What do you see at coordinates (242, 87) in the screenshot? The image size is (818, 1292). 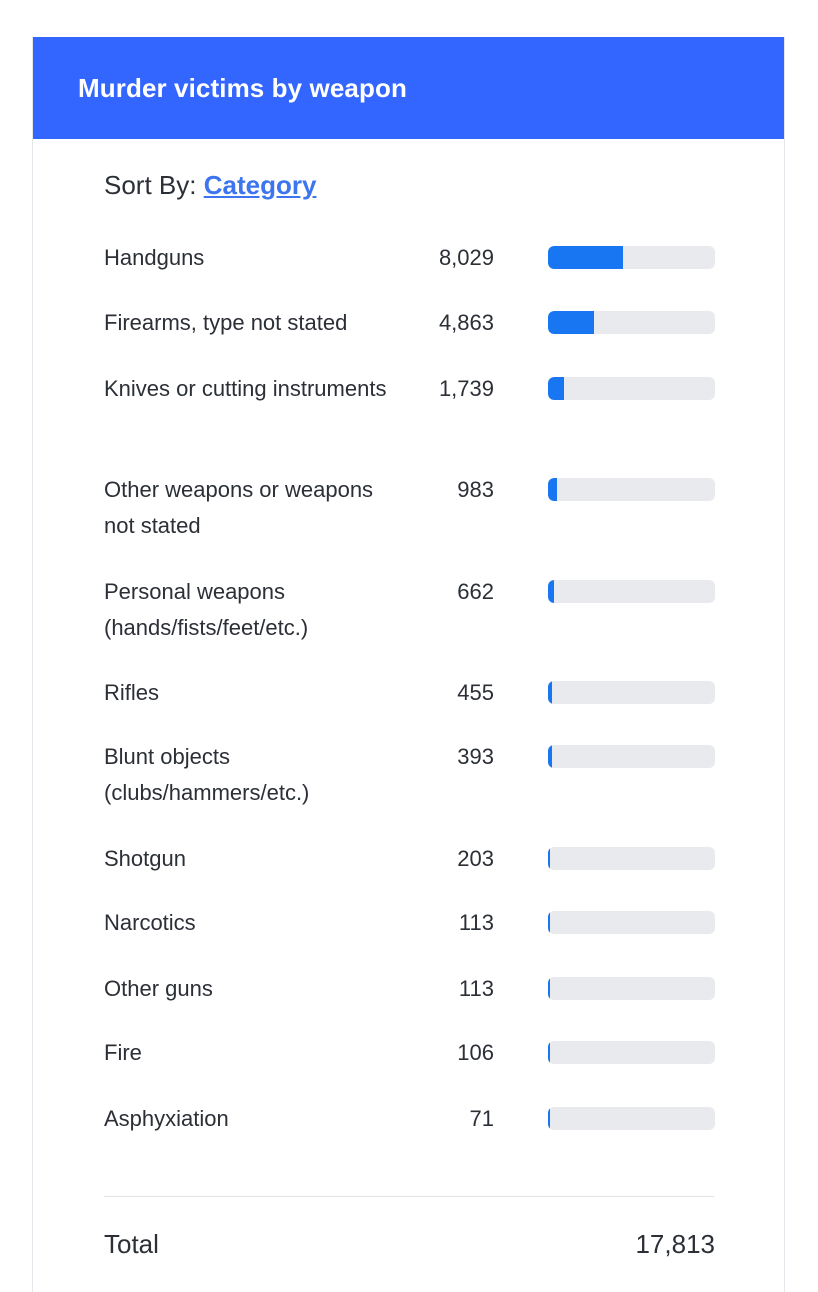 I see `chart-title: Murder victims by weapon` at bounding box center [242, 87].